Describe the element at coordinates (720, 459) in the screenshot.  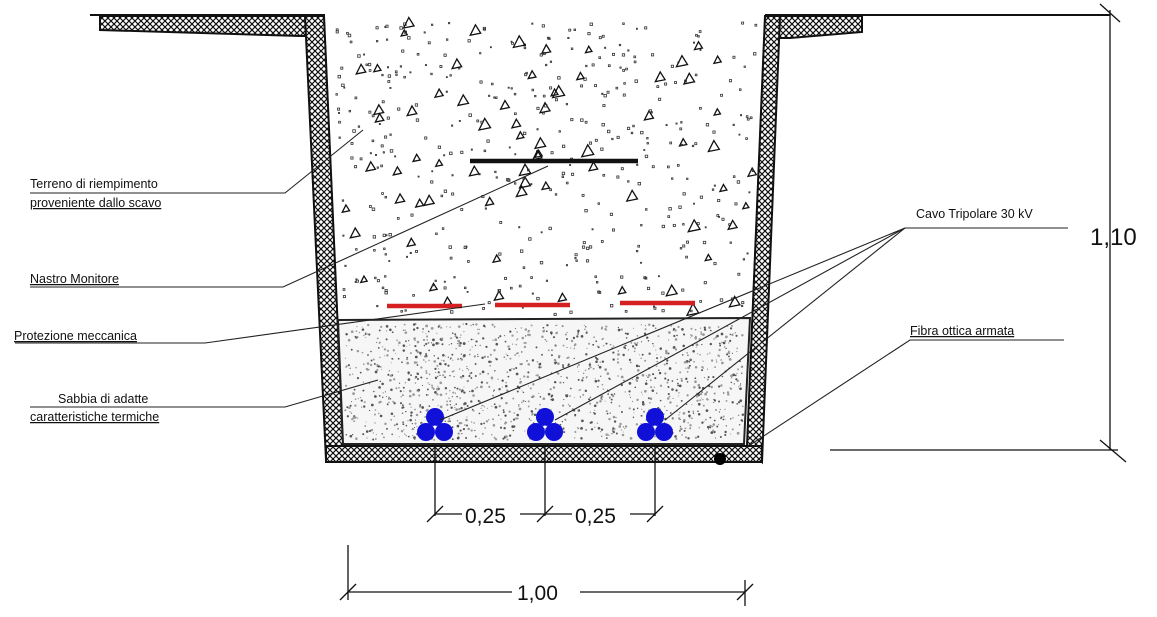
I see `optical-fiber` at that location.